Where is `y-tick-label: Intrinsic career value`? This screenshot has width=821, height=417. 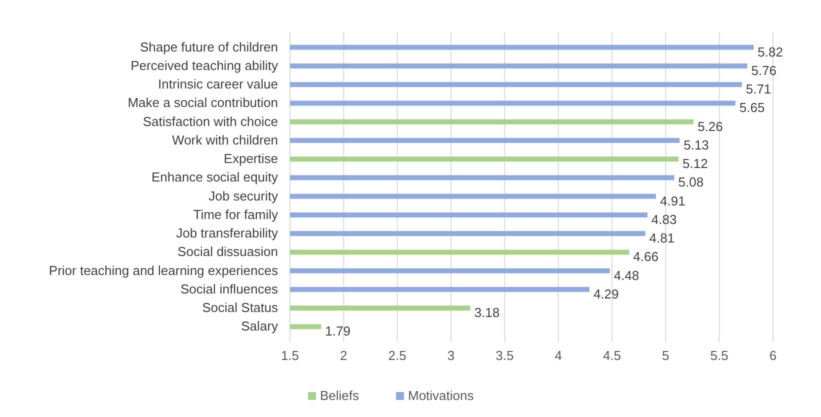 y-tick-label: Intrinsic career value is located at coordinates (218, 84).